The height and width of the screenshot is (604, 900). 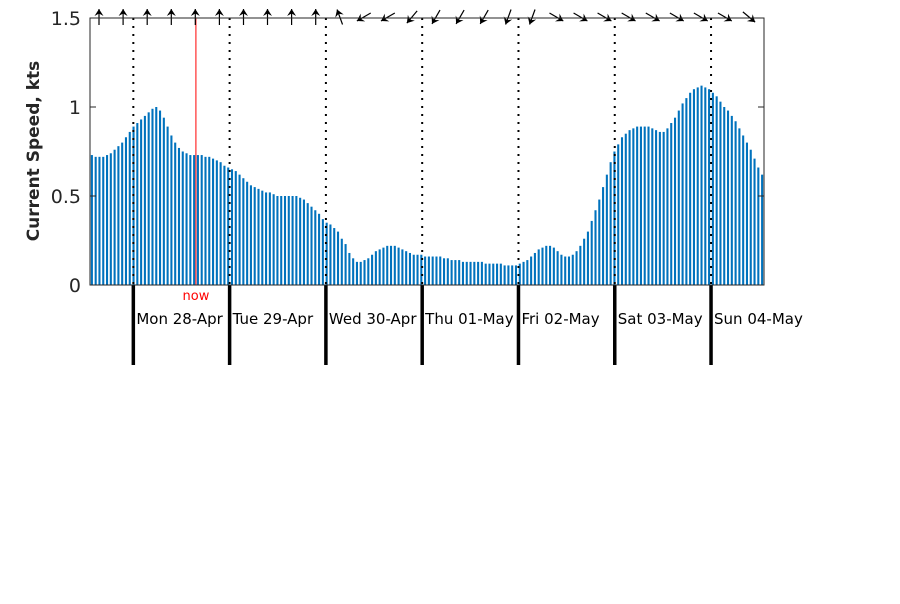 What do you see at coordinates (560, 319) in the screenshot?
I see `day-label: Fri 02-May` at bounding box center [560, 319].